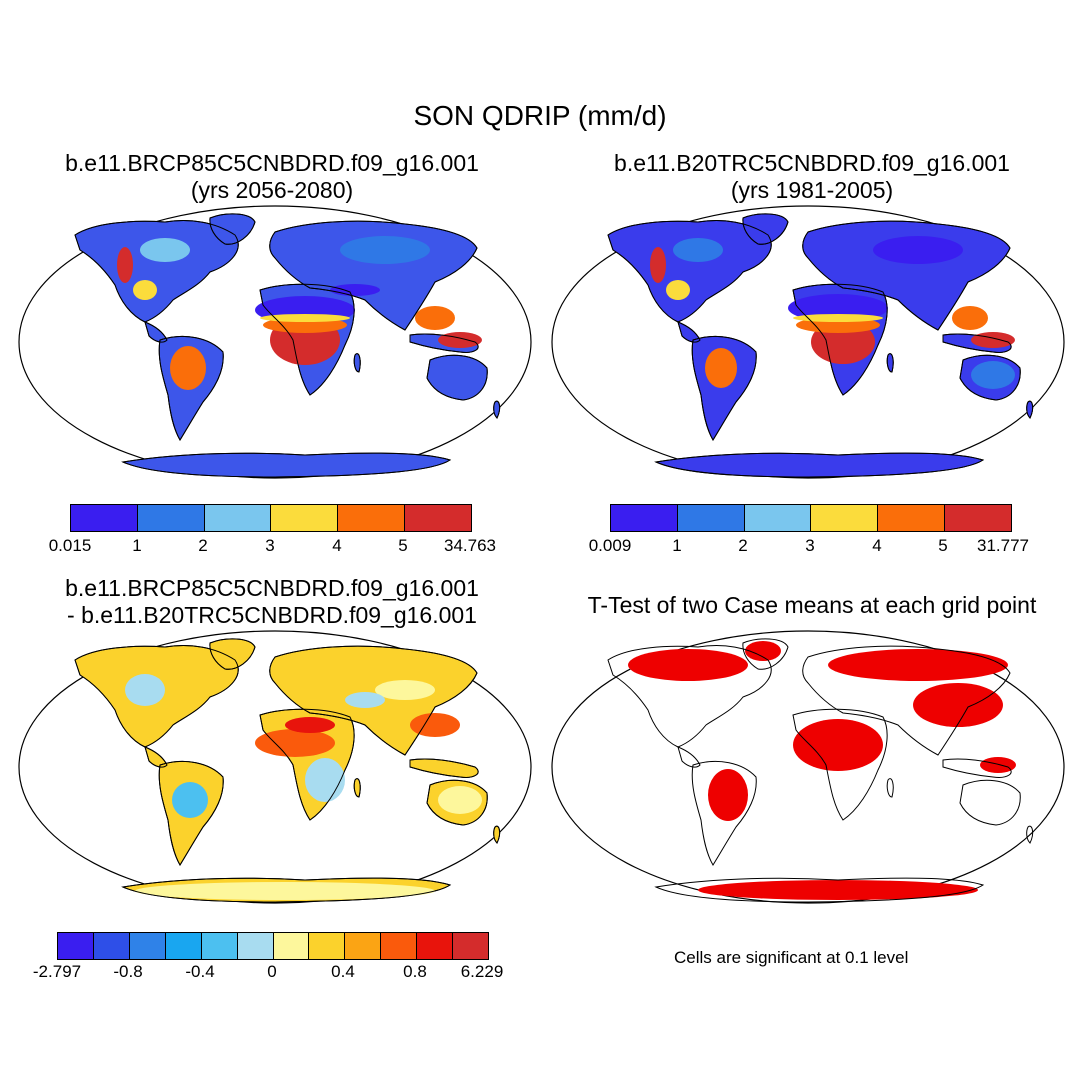  What do you see at coordinates (812, 163) in the screenshot?
I see `panel-title-line1: b.e11.B20TRC5CNBDRD.f09_g16.001` at bounding box center [812, 163].